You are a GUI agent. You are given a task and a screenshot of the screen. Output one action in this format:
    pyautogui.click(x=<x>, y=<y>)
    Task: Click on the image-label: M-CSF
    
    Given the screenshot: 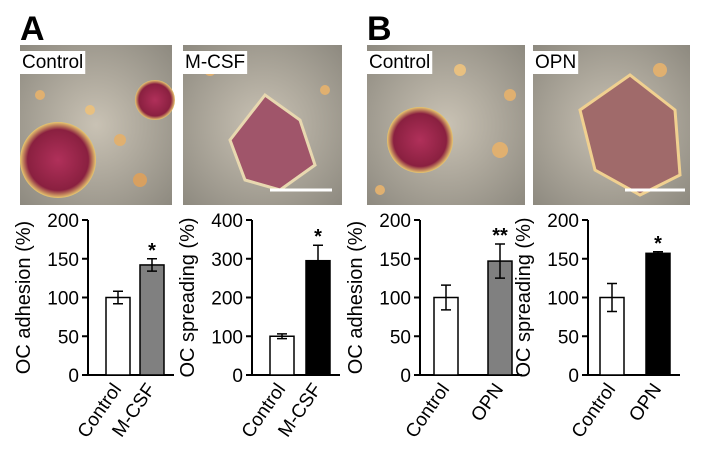 What is the action you would take?
    pyautogui.click(x=215, y=62)
    